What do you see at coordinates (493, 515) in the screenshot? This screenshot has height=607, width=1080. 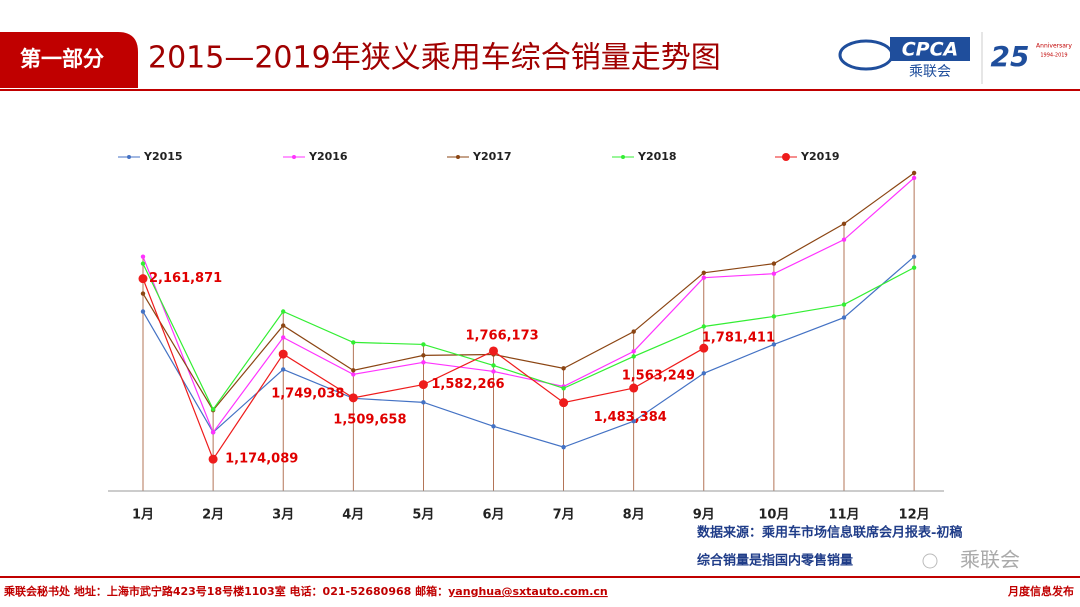 I see `x-tick-label: 6月` at bounding box center [493, 515].